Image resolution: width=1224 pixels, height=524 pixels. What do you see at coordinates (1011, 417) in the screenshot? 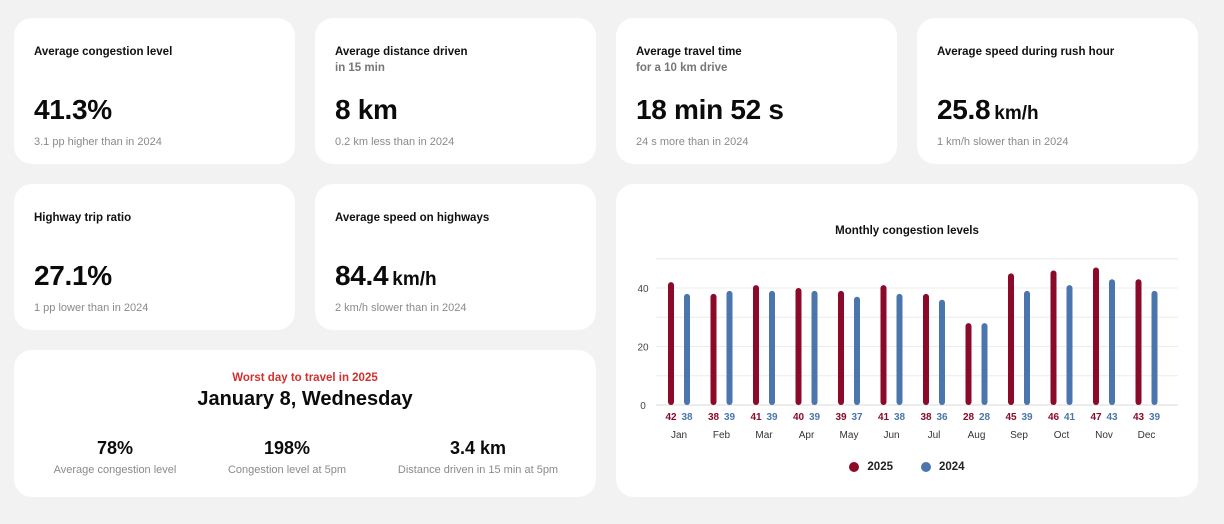
I see `bar-value-label: 45` at bounding box center [1011, 417].